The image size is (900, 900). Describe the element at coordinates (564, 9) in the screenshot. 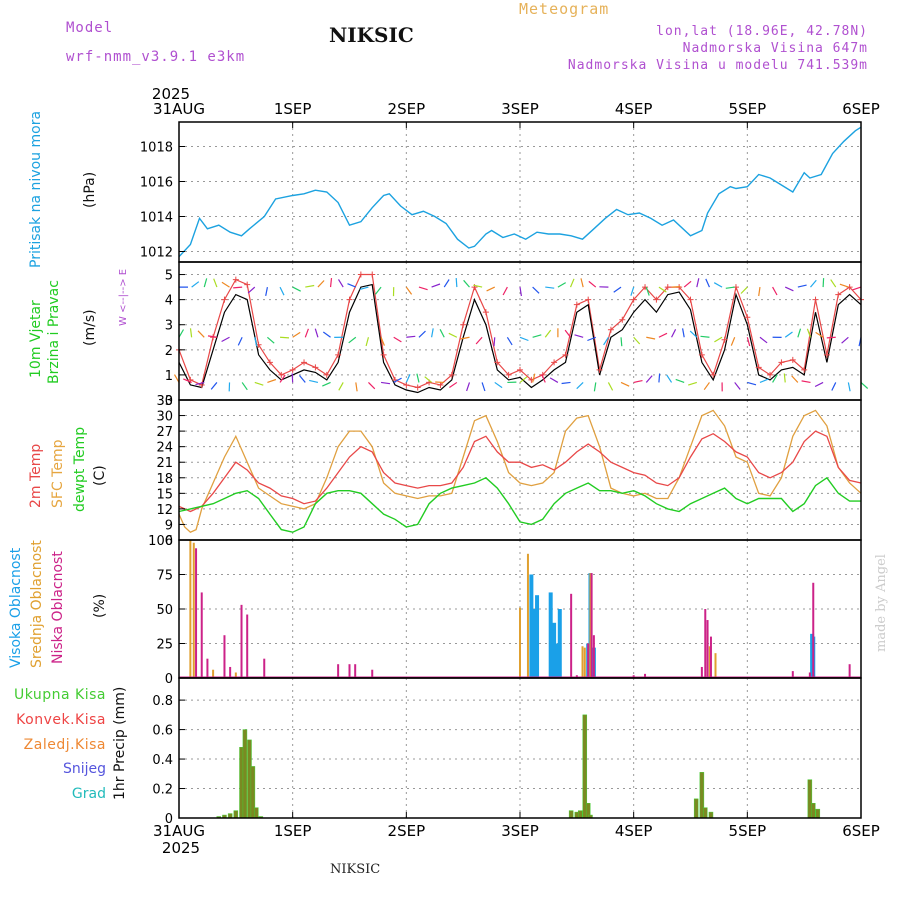

I see `meteogram-title: Meteogram` at that location.